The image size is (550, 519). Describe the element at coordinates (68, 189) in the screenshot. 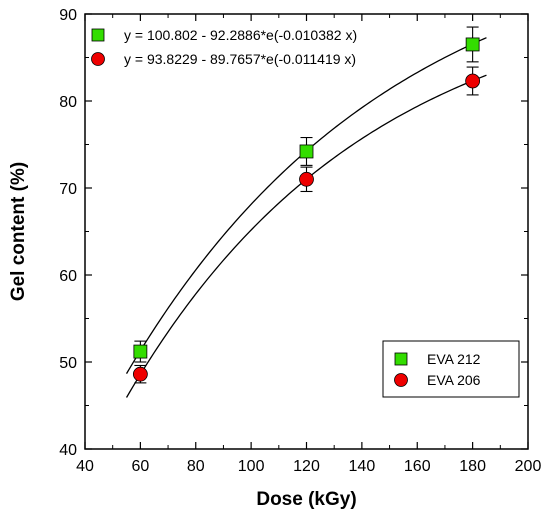

I see `y-tick-label: 70` at that location.